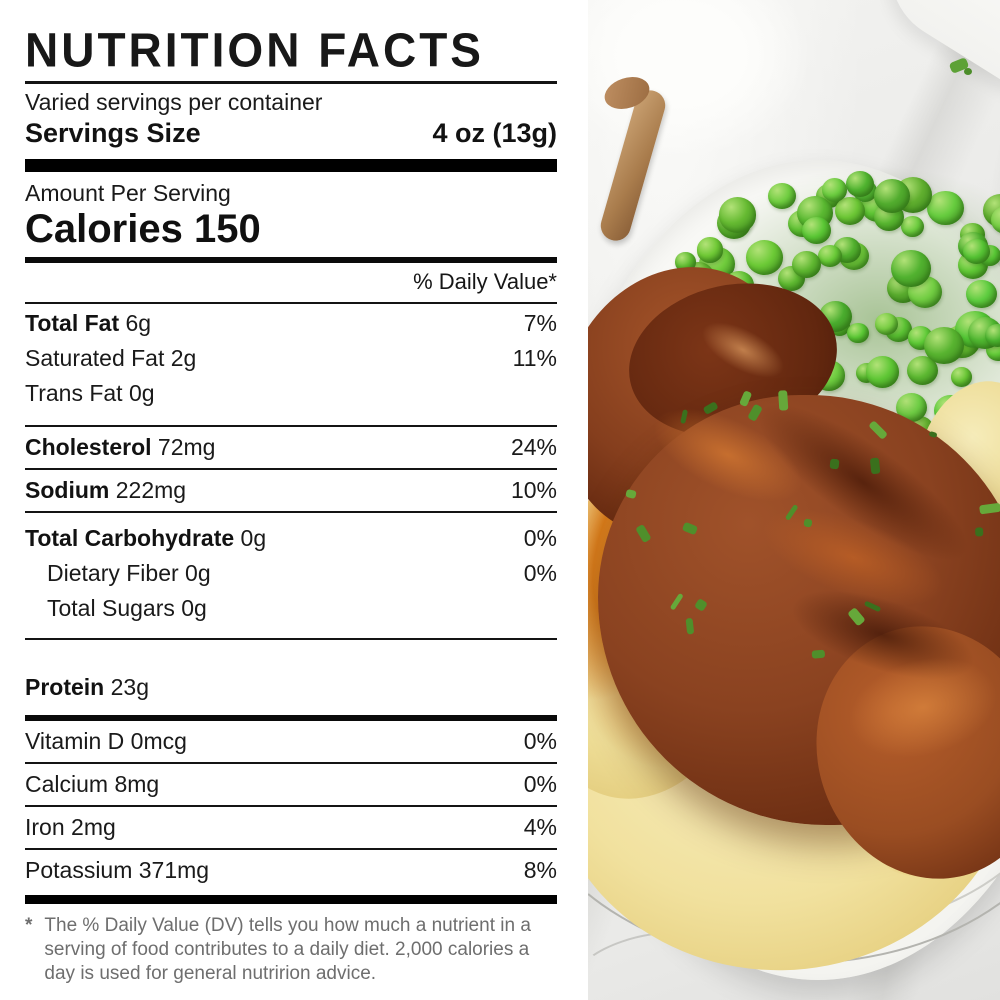  What do you see at coordinates (291, 393) in the screenshot?
I see `nutrient-row-trans-fat: Trans Fat 0g` at bounding box center [291, 393].